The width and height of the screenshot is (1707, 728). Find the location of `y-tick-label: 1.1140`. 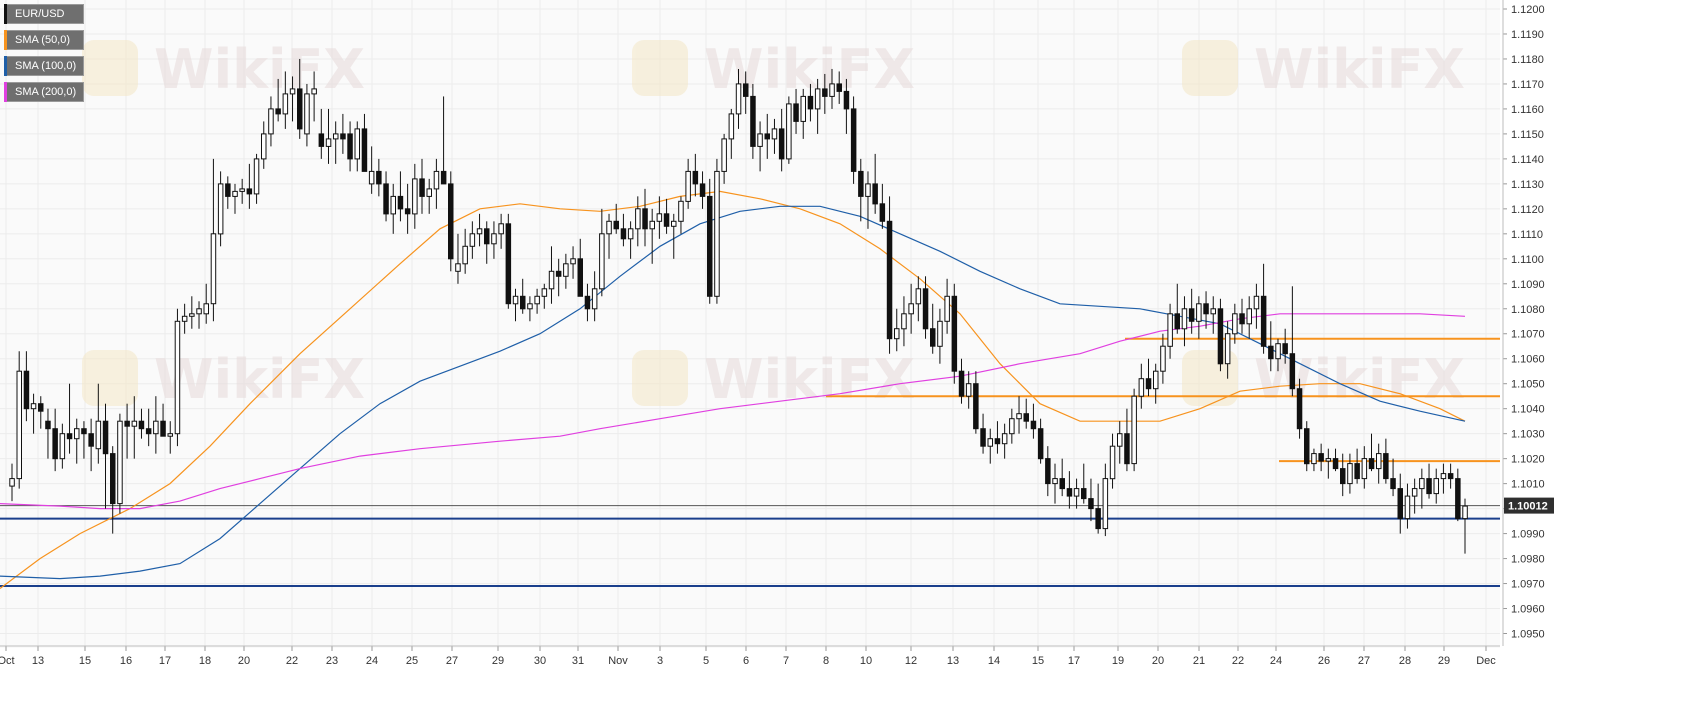

y-tick-label: 1.1140 is located at coordinates (1527, 160).